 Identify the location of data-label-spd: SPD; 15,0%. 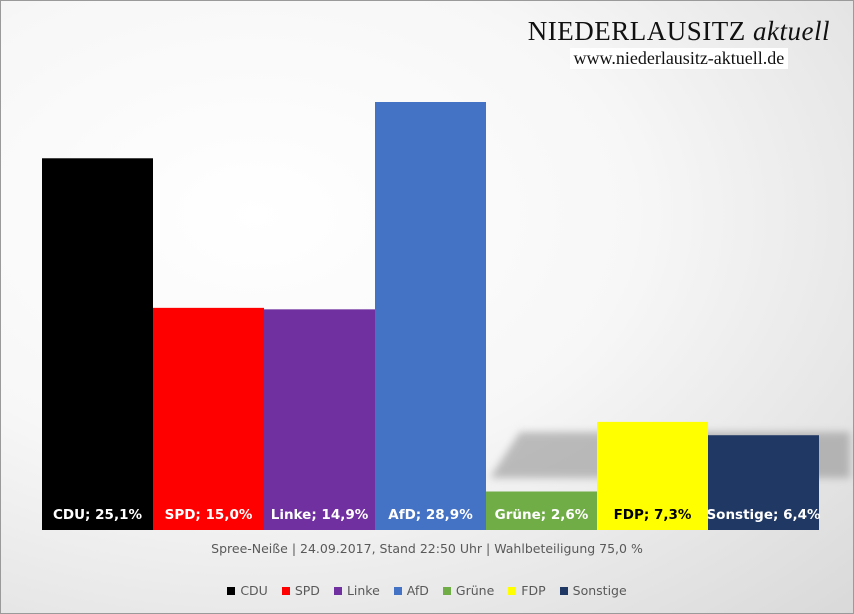
(209, 515).